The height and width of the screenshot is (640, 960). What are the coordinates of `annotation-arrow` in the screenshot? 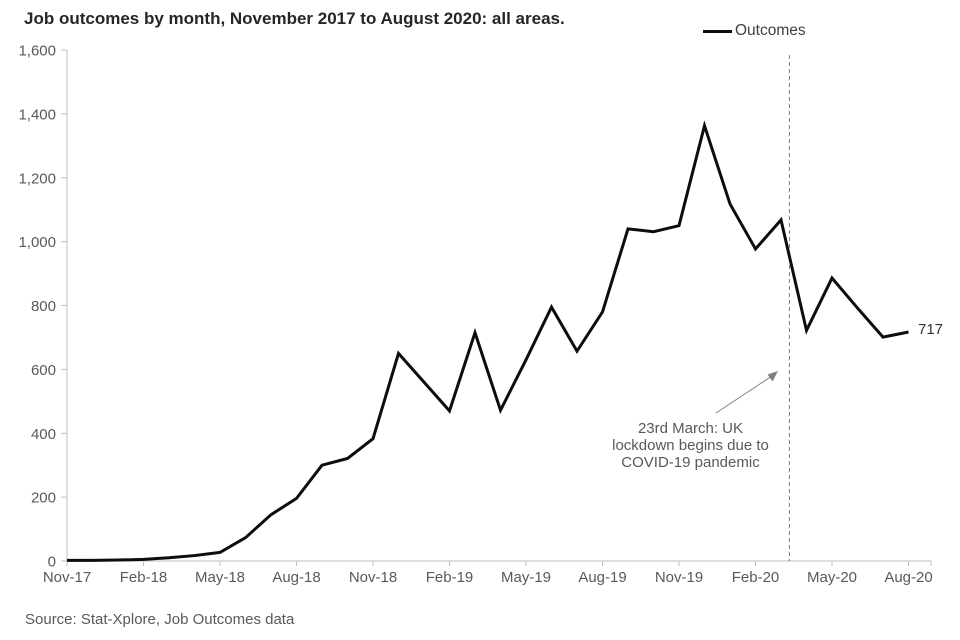 It's located at (744, 394).